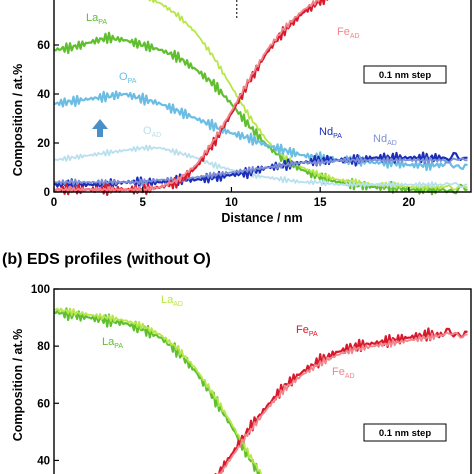 The height and width of the screenshot is (474, 474). I want to click on label-o-pa: OPA, so click(128, 78).